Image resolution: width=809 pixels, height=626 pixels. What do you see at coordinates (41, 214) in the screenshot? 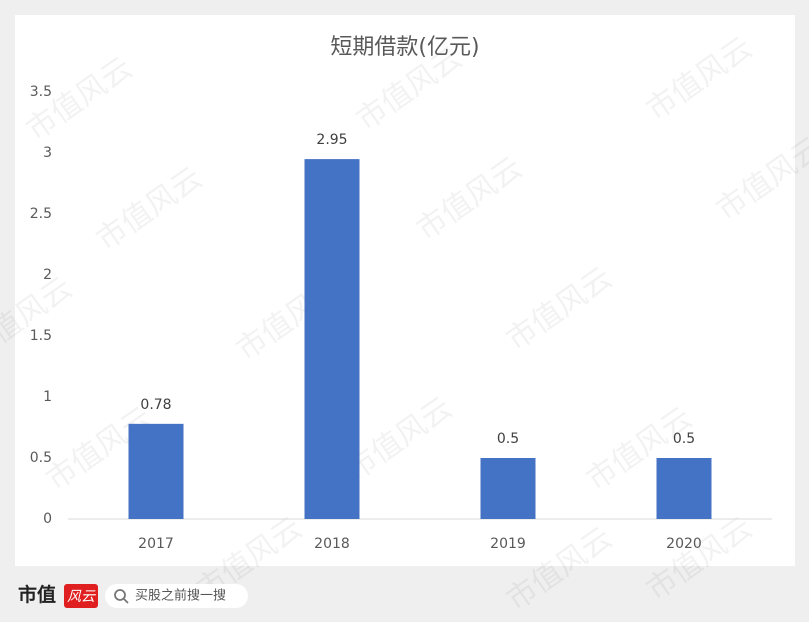
I see `y-tick-label: 2.5` at bounding box center [41, 214].